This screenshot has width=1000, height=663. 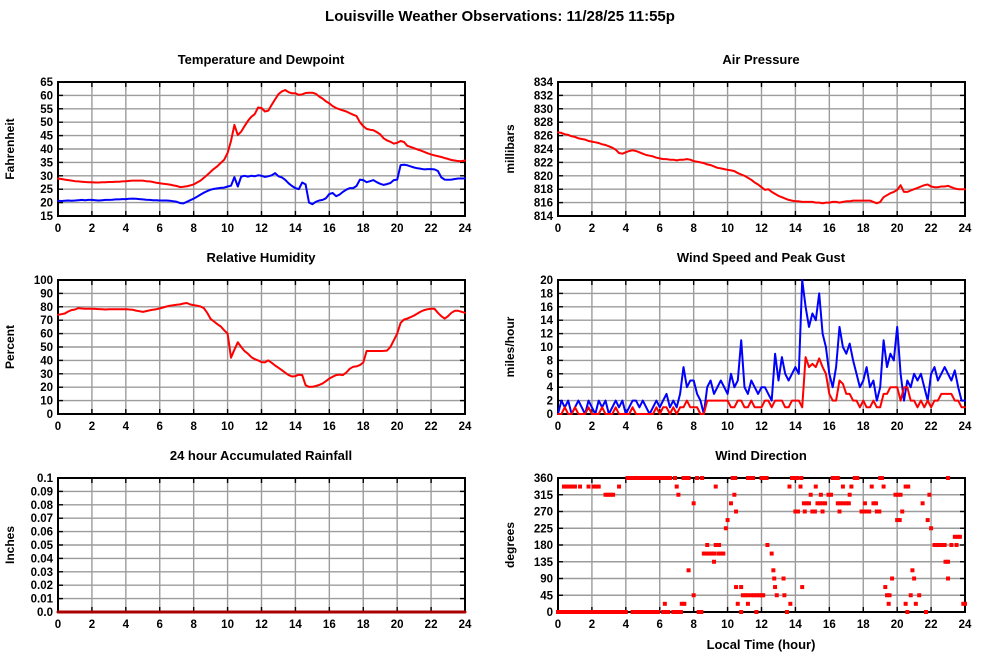 What do you see at coordinates (45, 613) in the screenshot?
I see `svg-text: 0.0` at bounding box center [45, 613].